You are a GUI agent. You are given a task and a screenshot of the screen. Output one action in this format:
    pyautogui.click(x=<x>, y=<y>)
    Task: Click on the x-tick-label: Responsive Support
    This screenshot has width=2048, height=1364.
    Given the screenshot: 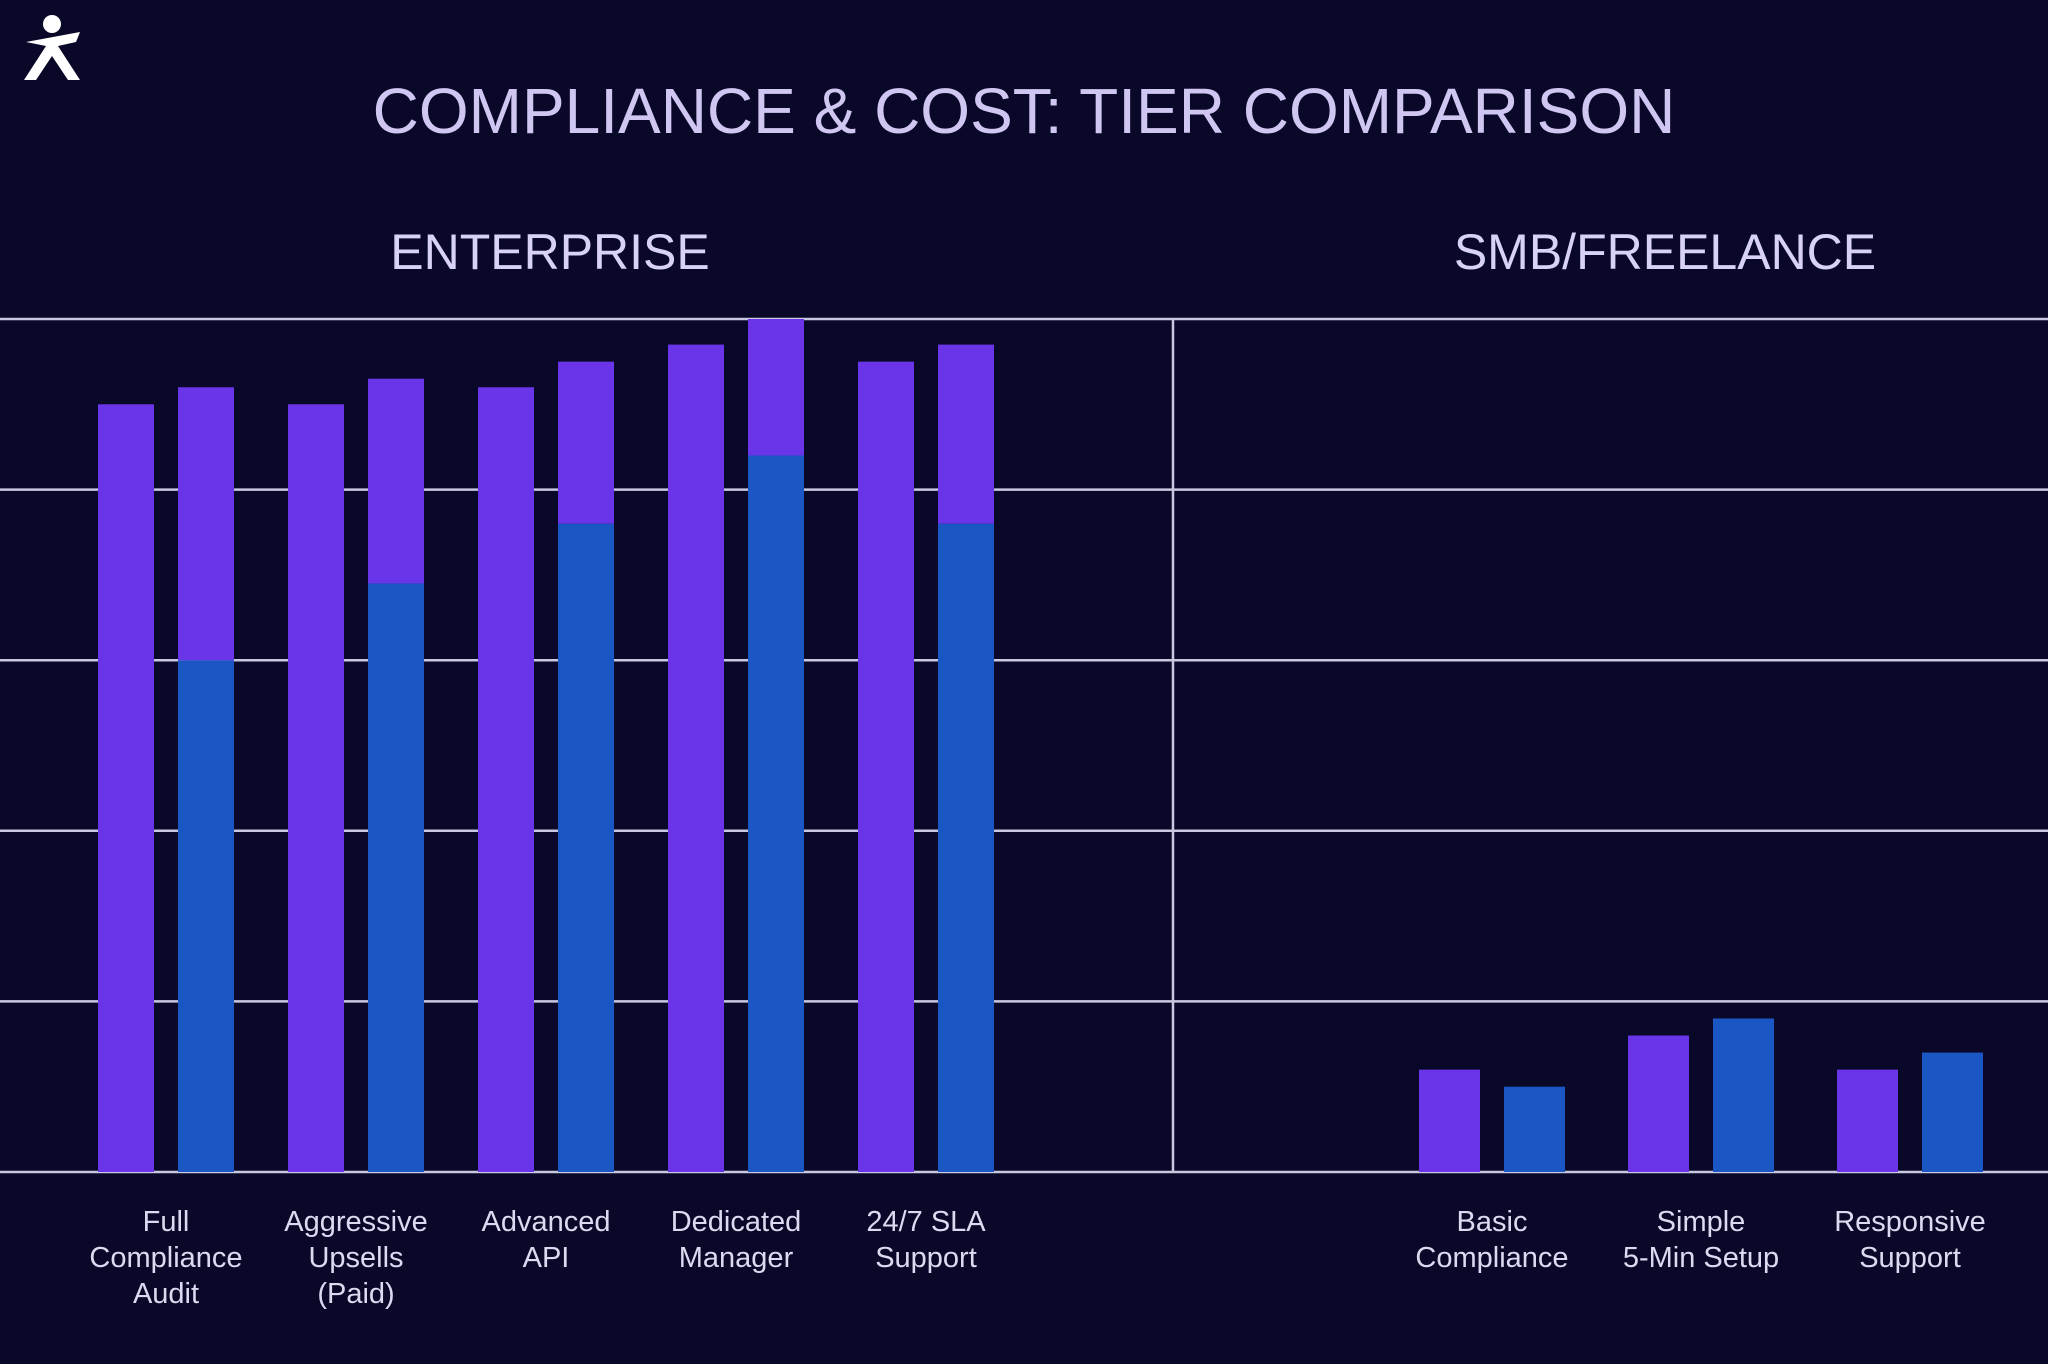 What is the action you would take?
    pyautogui.click(x=1910, y=1240)
    